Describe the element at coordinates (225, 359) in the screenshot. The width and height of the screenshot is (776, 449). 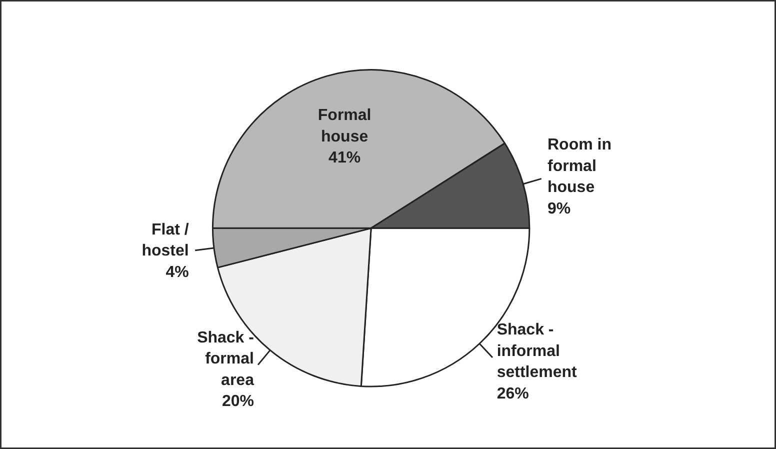
I see `slice-label: Shack - formal area` at that location.